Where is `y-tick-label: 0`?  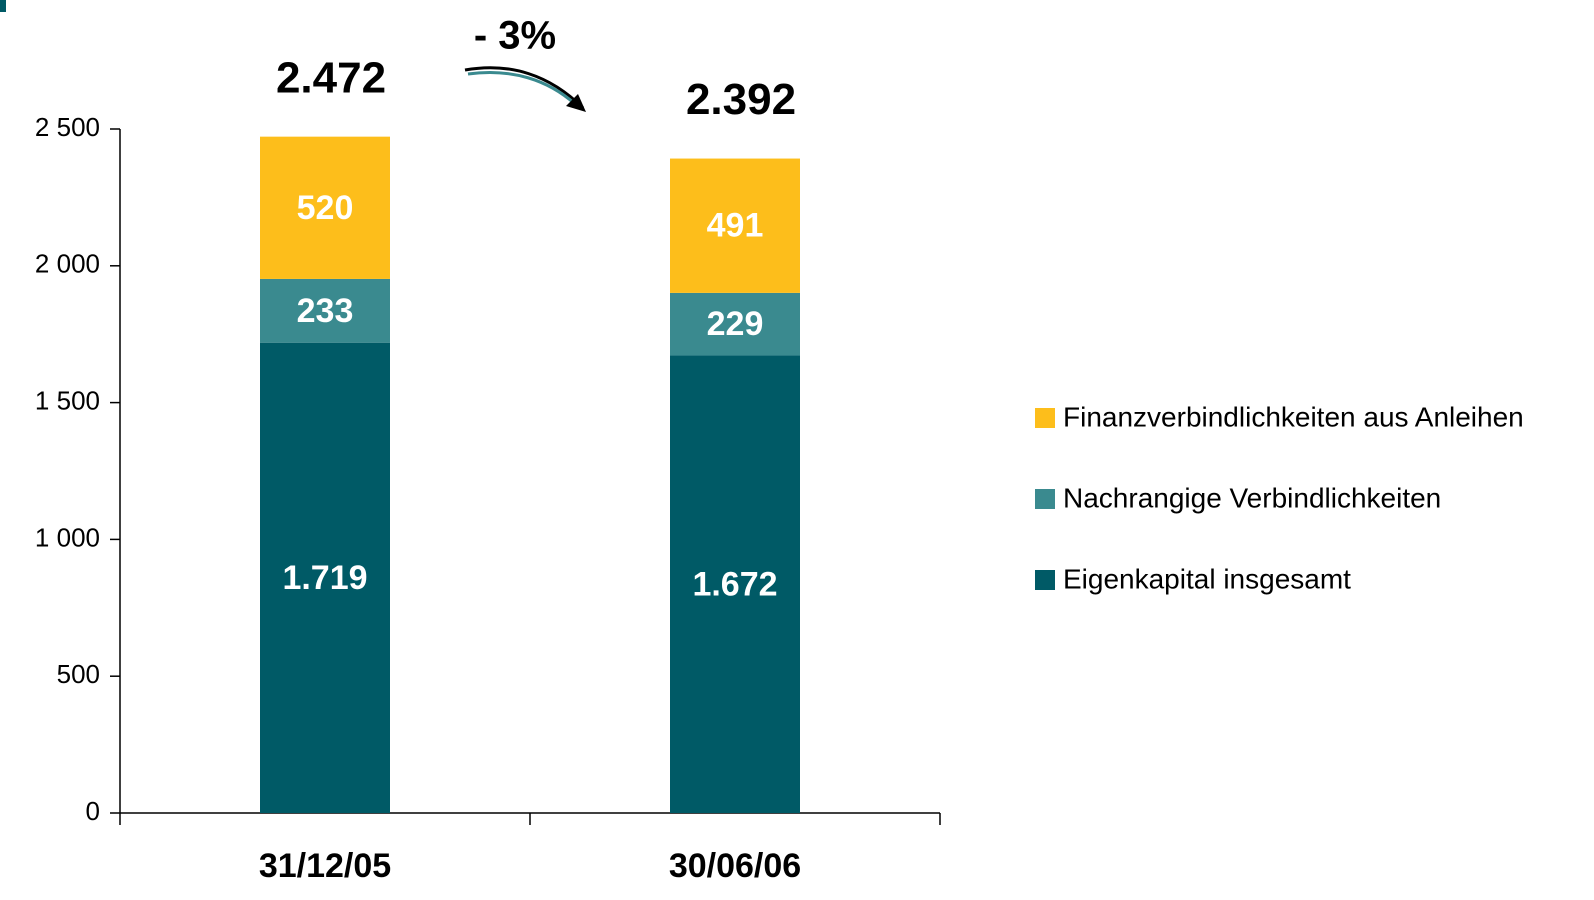 y-tick-label: 0 is located at coordinates (93, 811).